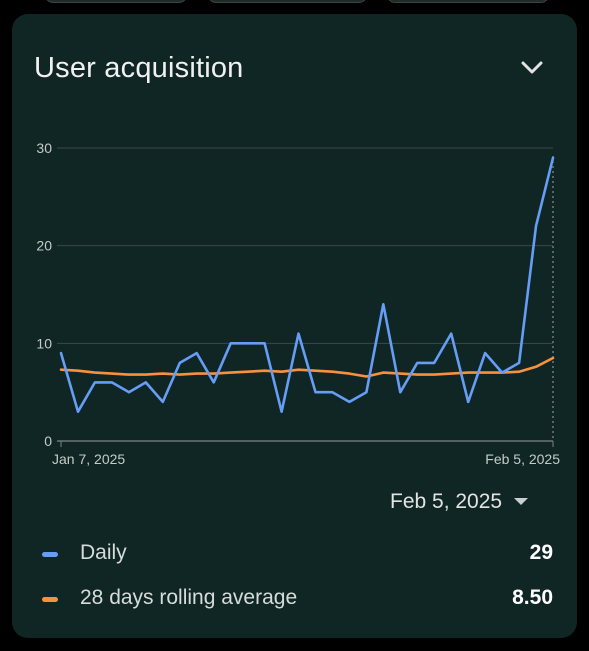 The image size is (589, 651). Describe the element at coordinates (50, 554) in the screenshot. I see `legend-swatch-daily` at that location.